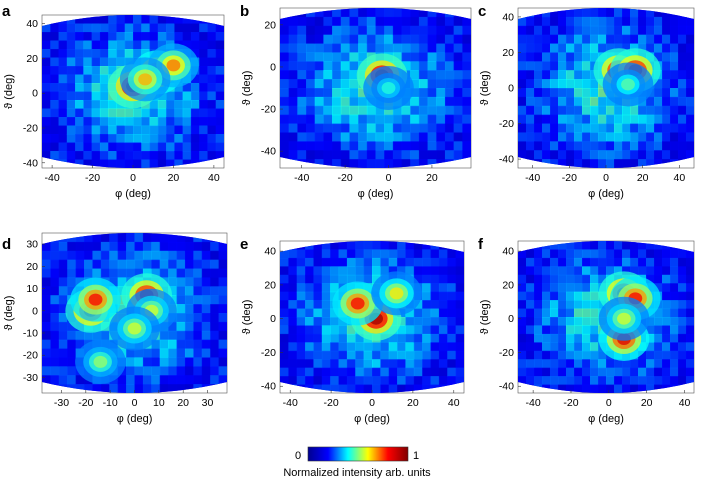  Describe the element at coordinates (30, 163) in the screenshot. I see `y-tick-label: -40` at that location.